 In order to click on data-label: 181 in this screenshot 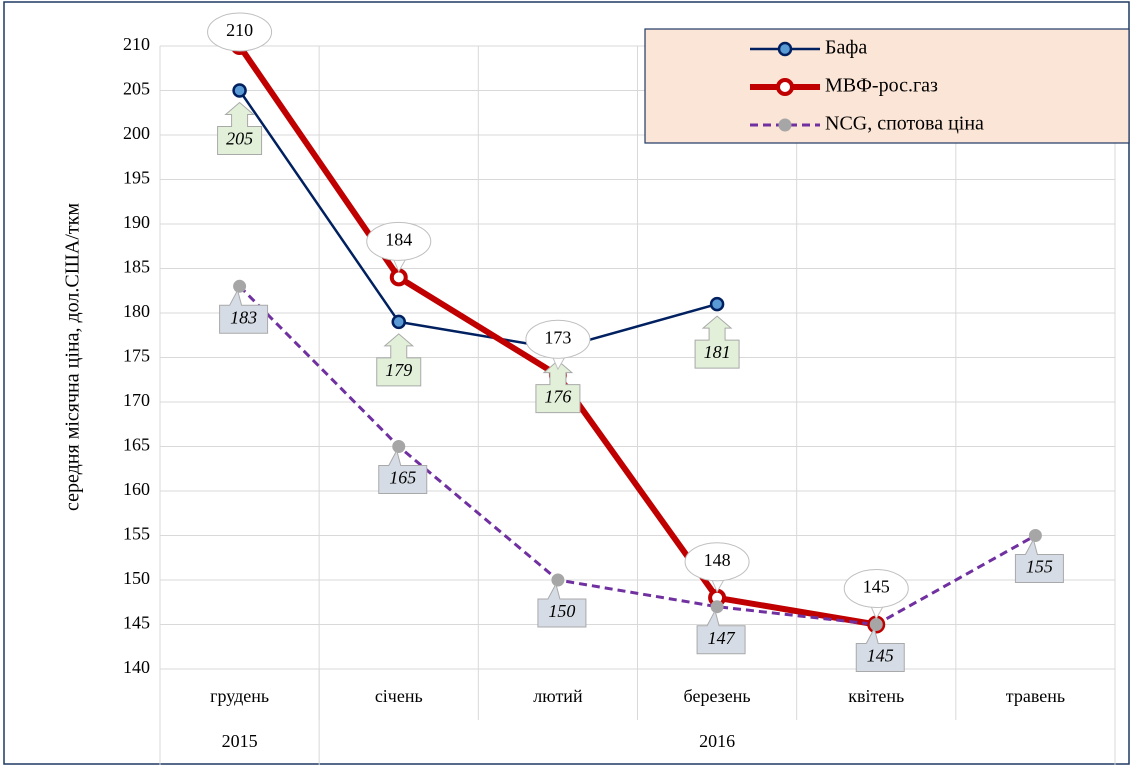, I will do `click(717, 352)`.